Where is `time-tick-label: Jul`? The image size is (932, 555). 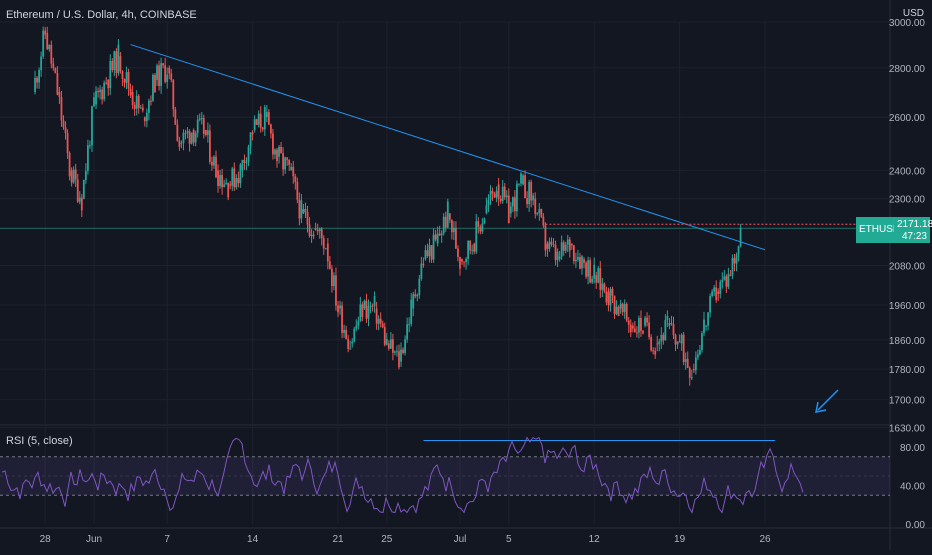 time-tick-label: Jul is located at coordinates (460, 539).